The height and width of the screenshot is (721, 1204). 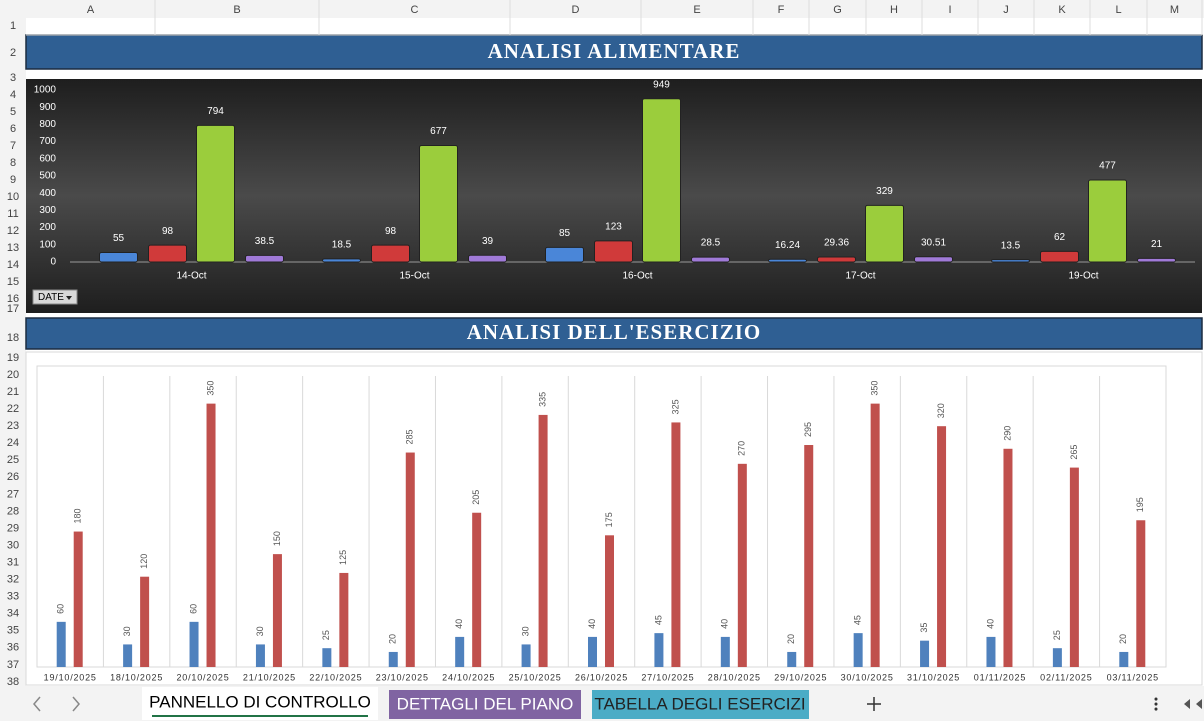 I want to click on row-header: 8, so click(x=13, y=163).